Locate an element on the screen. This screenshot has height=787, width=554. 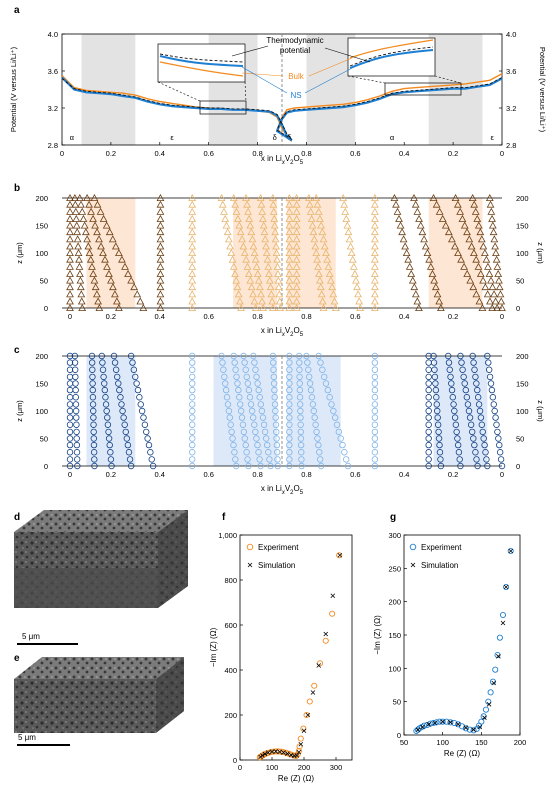
xtick-label: 100 is located at coordinates (442, 742).